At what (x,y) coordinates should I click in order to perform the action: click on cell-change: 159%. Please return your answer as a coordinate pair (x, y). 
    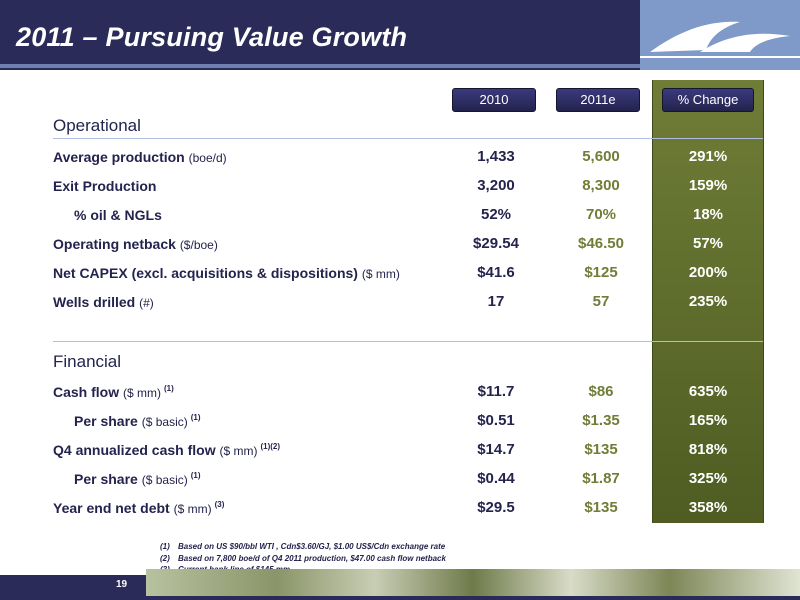
    Looking at the image, I should click on (708, 185).